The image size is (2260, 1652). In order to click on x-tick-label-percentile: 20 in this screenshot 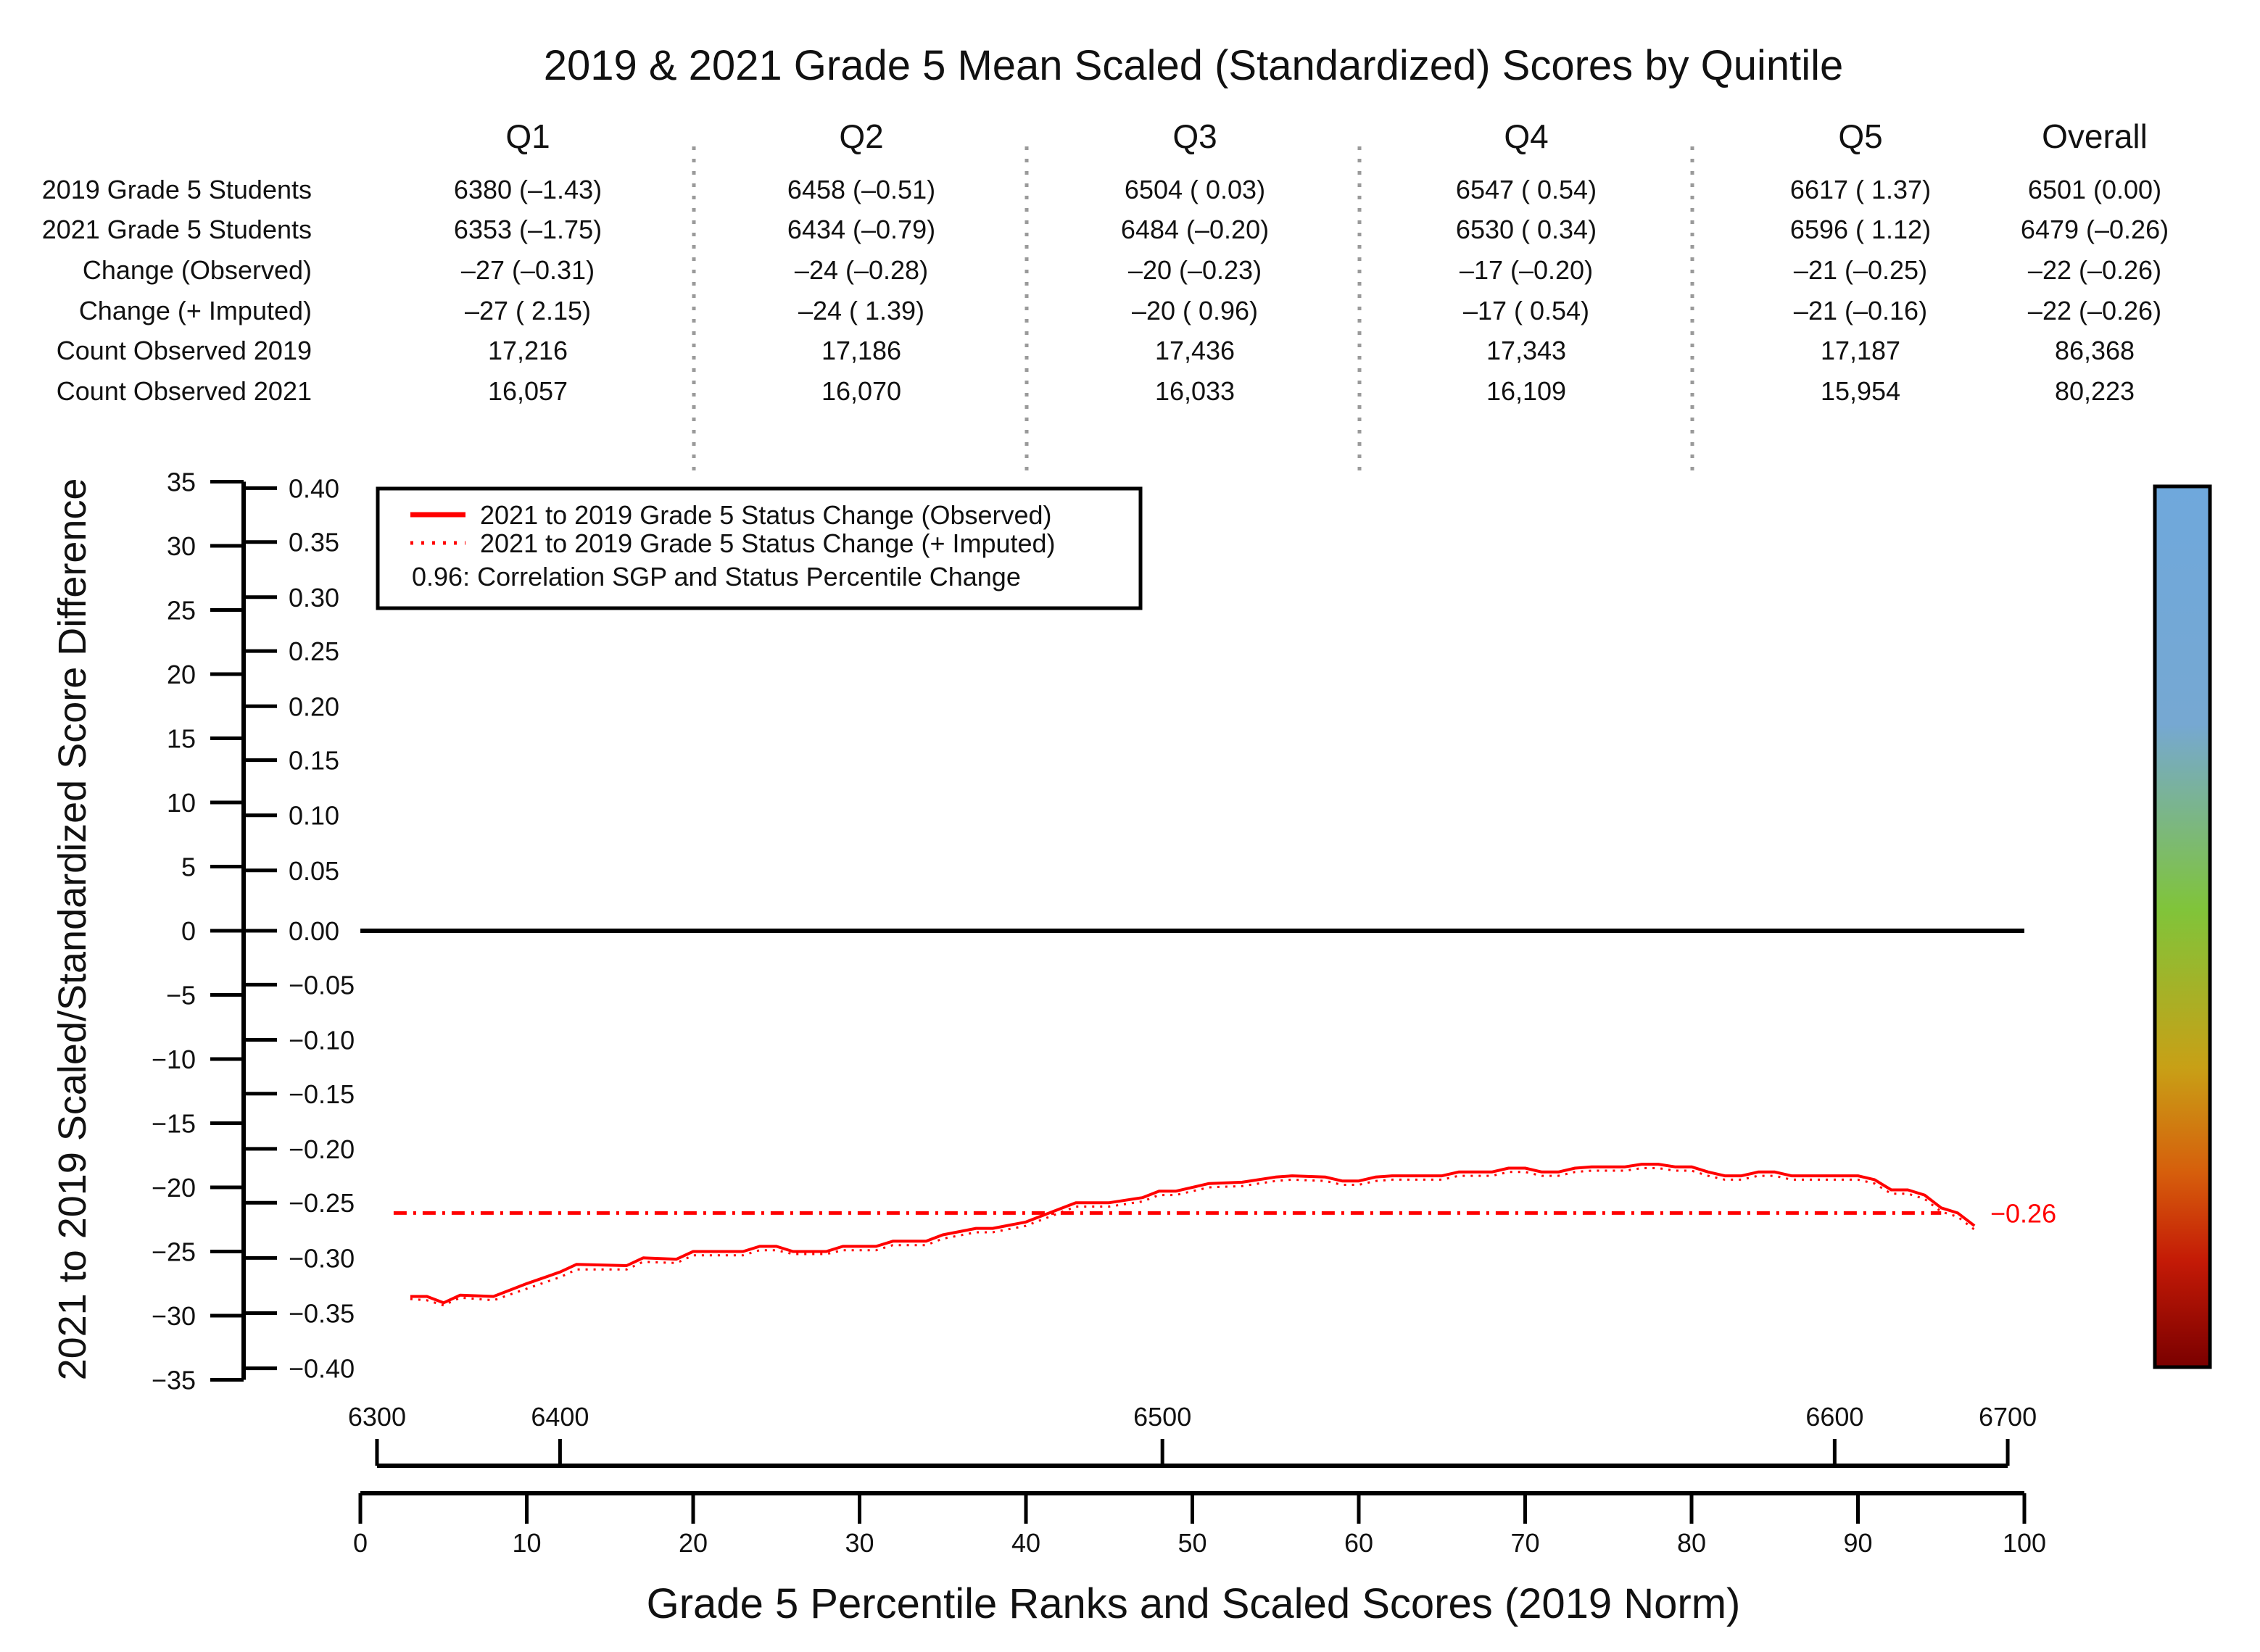, I will do `click(694, 1543)`.